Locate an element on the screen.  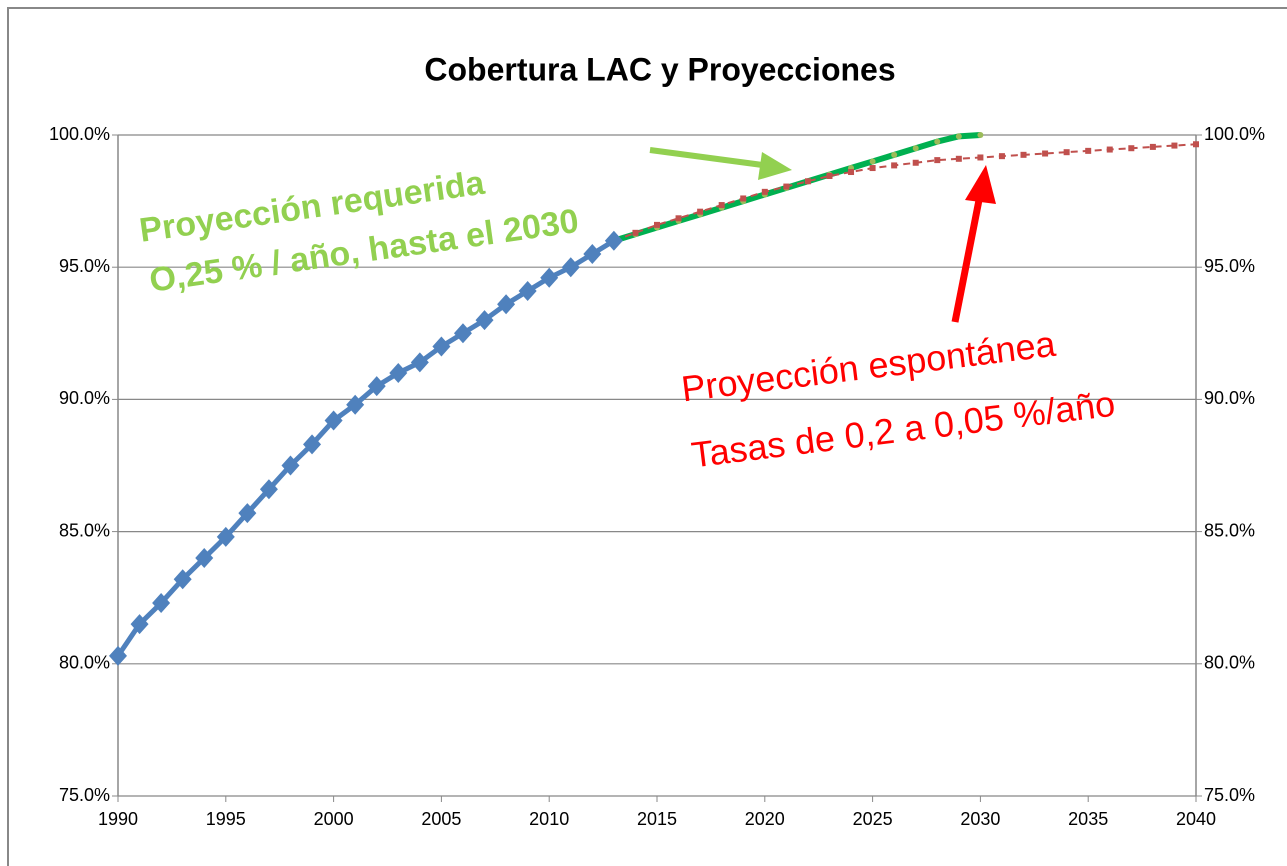
y-tick-label: 100.0% is located at coordinates (79, 134).